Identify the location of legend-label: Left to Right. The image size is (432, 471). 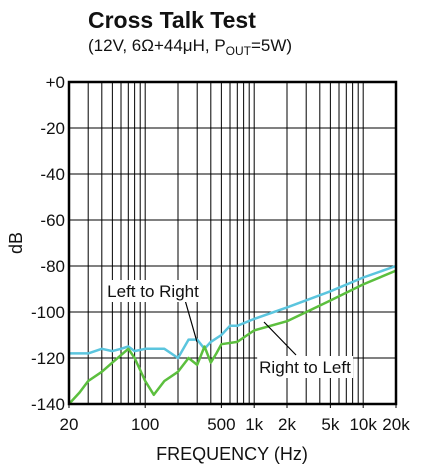
(153, 291).